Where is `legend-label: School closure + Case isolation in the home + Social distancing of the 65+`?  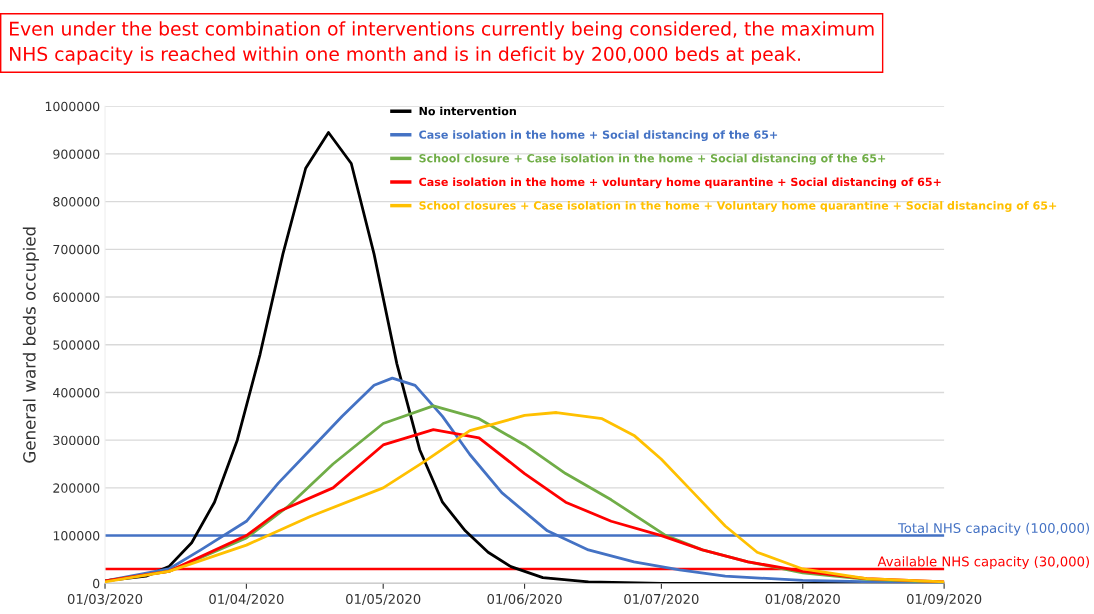
legend-label: School closure + Case isolation in the home + Social distancing of the 65+ is located at coordinates (652, 159).